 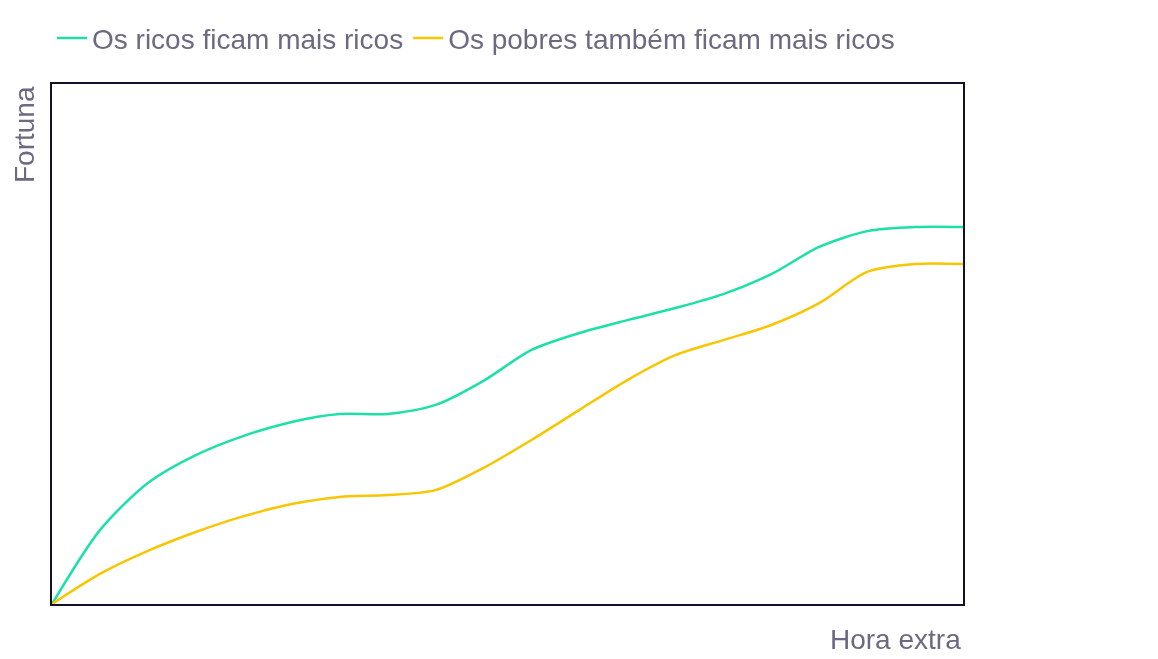 I want to click on x-axis-title: Hora extra, so click(x=896, y=639).